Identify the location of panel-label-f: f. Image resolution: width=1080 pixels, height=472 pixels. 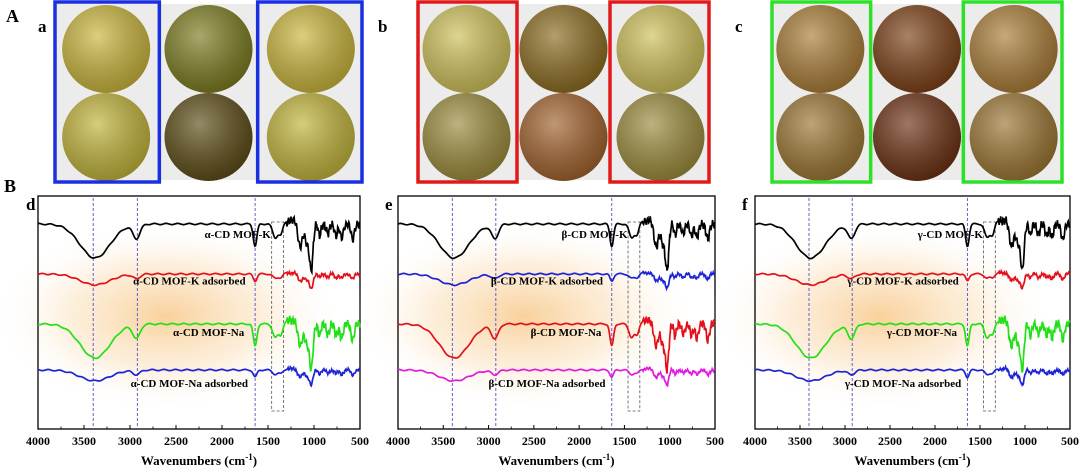
(745, 204).